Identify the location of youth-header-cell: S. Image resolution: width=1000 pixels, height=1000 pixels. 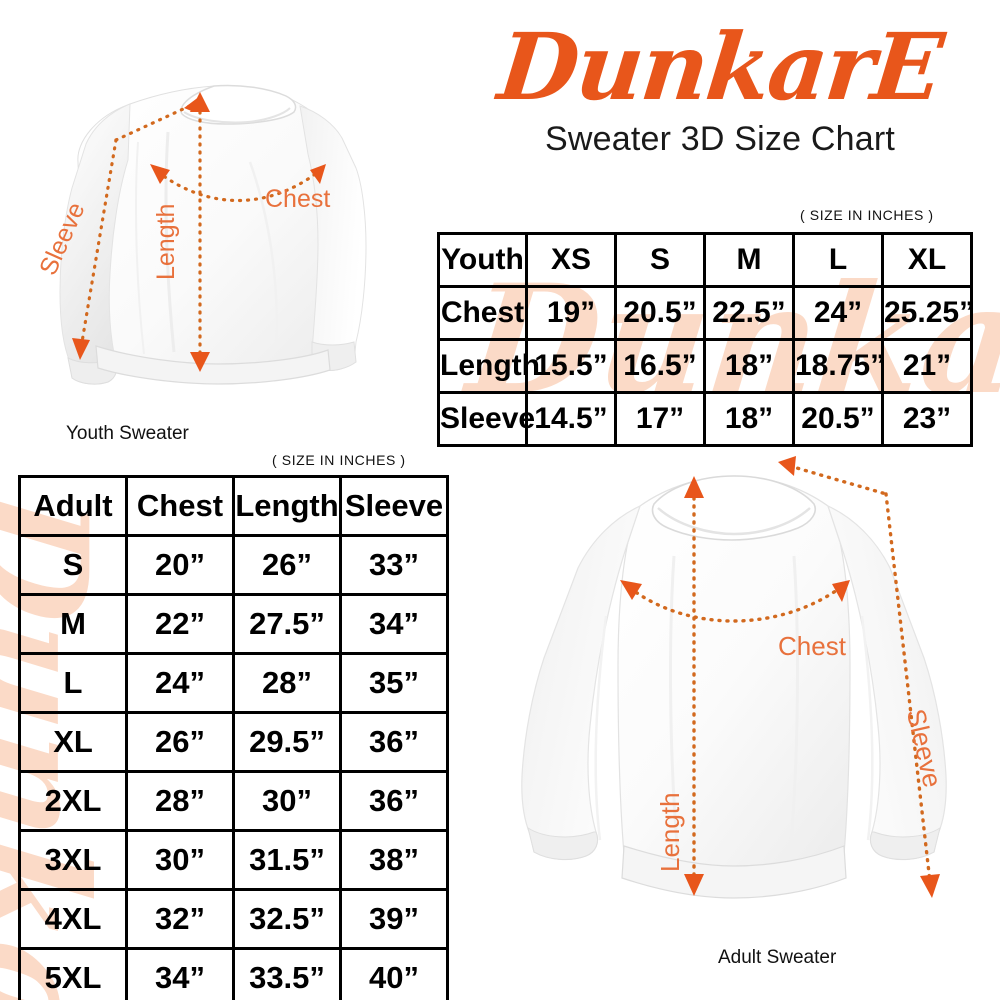
(660, 260).